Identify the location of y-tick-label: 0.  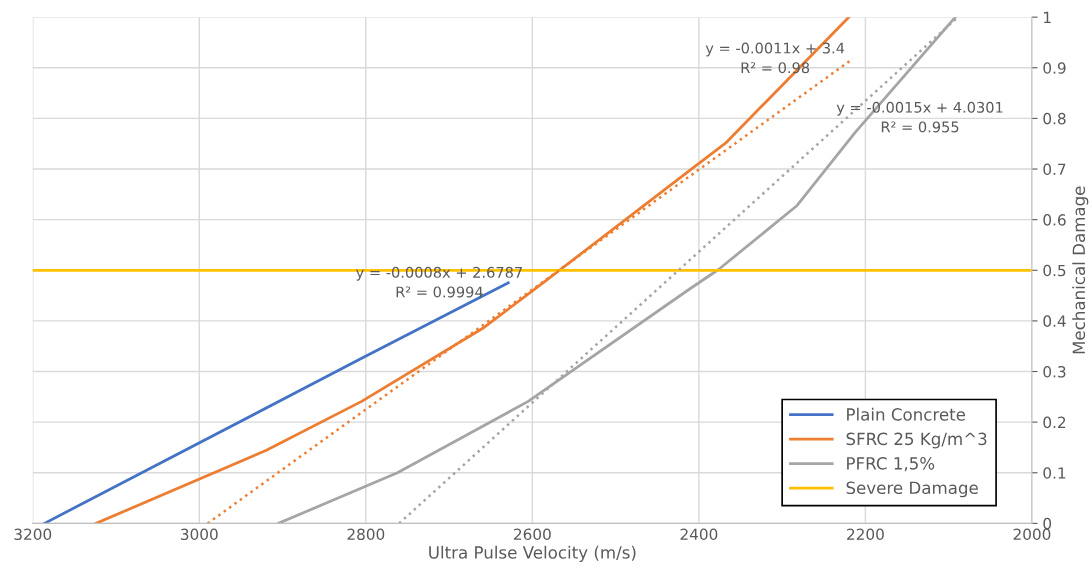
(1047, 523).